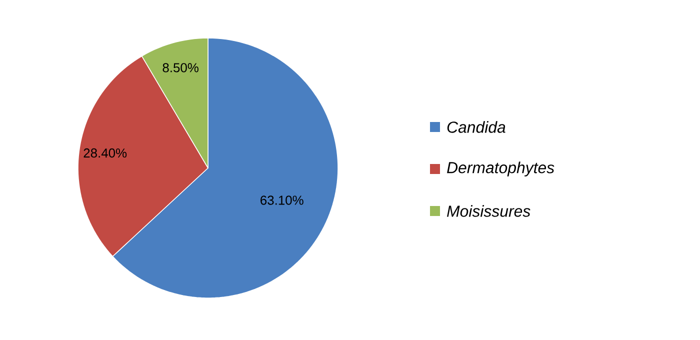 The image size is (700, 340). I want to click on data-label: 63.10%, so click(282, 200).